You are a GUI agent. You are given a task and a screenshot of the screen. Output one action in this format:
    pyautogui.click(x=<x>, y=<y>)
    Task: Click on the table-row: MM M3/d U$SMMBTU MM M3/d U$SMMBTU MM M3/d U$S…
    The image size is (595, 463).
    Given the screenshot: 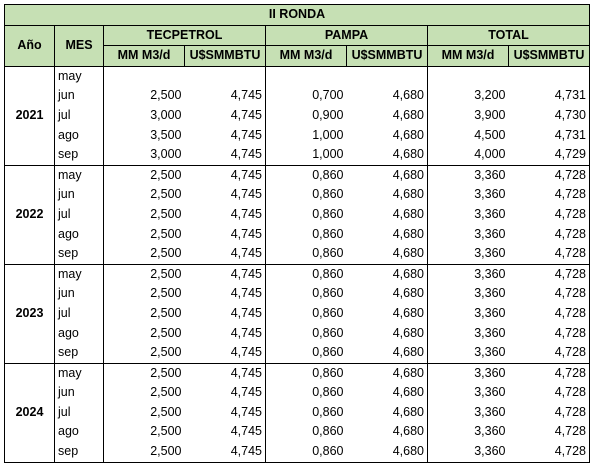 What is the action you would take?
    pyautogui.click(x=297, y=56)
    